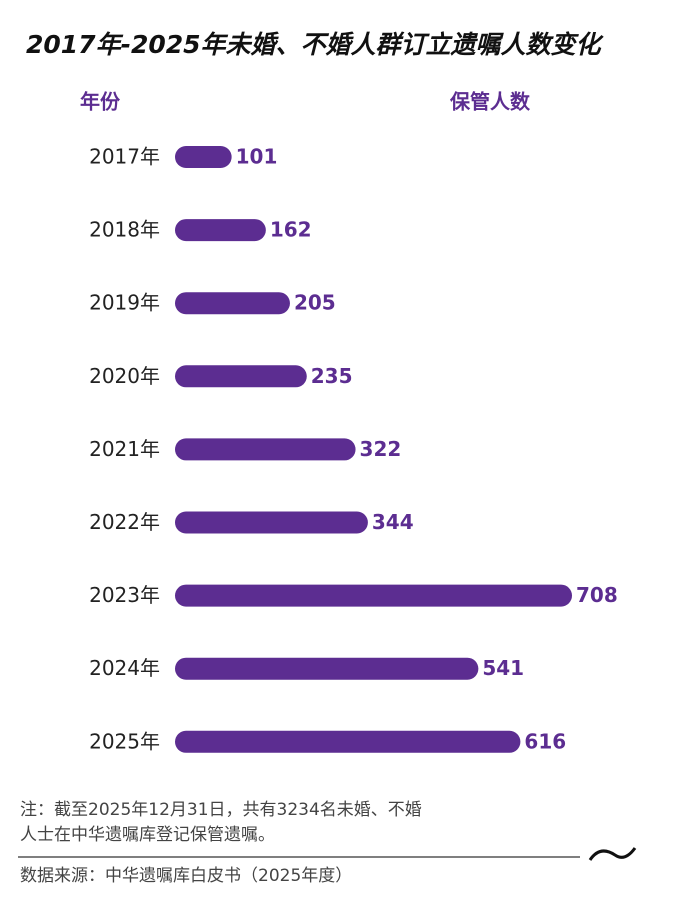 The image size is (680, 923). Describe the element at coordinates (124, 668) in the screenshot. I see `category-label: 2024年` at that location.